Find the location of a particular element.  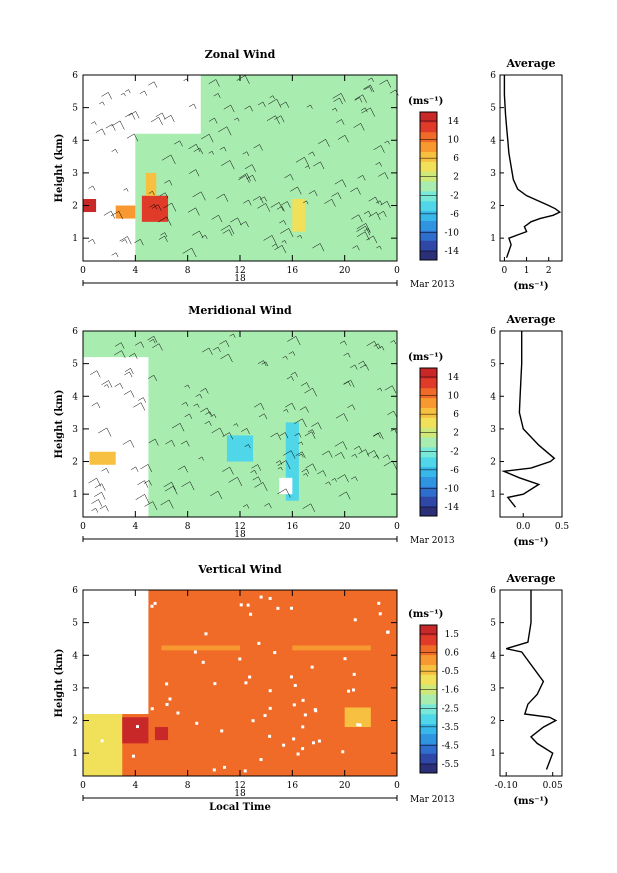

colorbar-unit: (ms⁻¹) is located at coordinates (425, 357).